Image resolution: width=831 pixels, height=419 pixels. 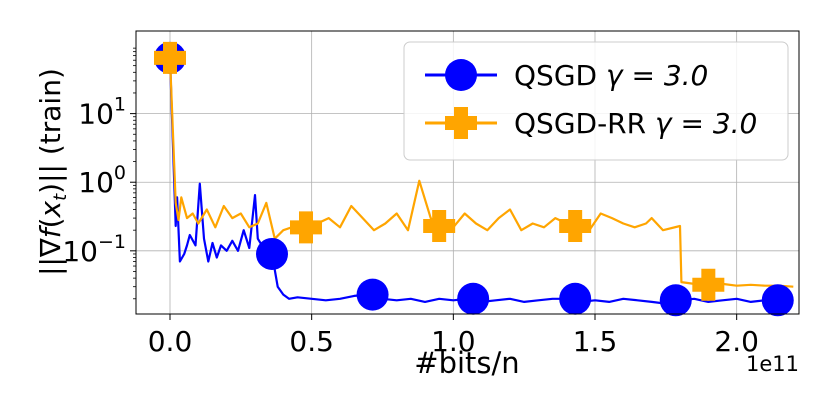 I want to click on x-axis-label: #bits/n, so click(x=466, y=363).